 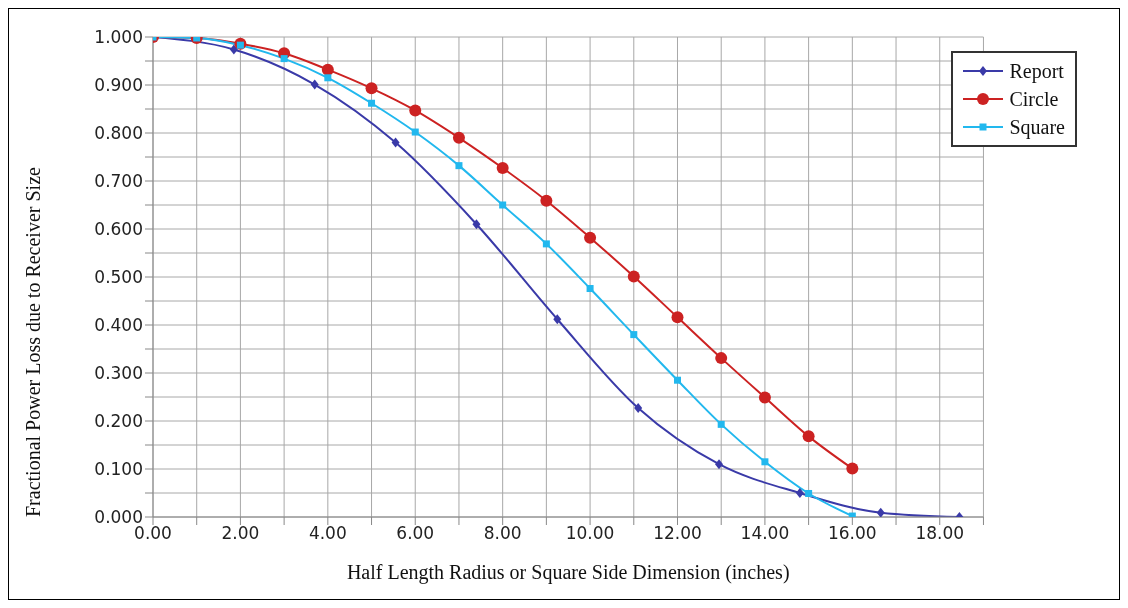 What do you see at coordinates (568, 572) in the screenshot?
I see `x-axis-title: Half Length Radius or Square Side Dimension (inches)` at bounding box center [568, 572].